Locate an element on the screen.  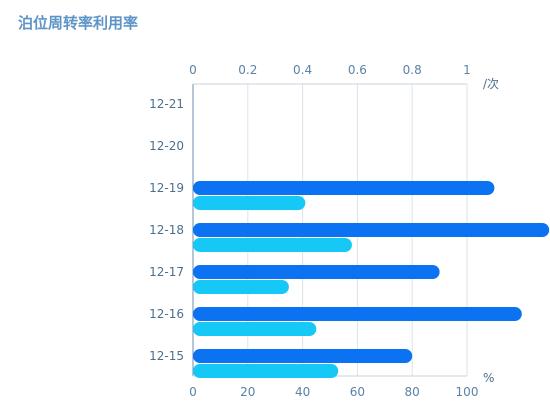
bottom-tick-label: 20 is located at coordinates (247, 392).